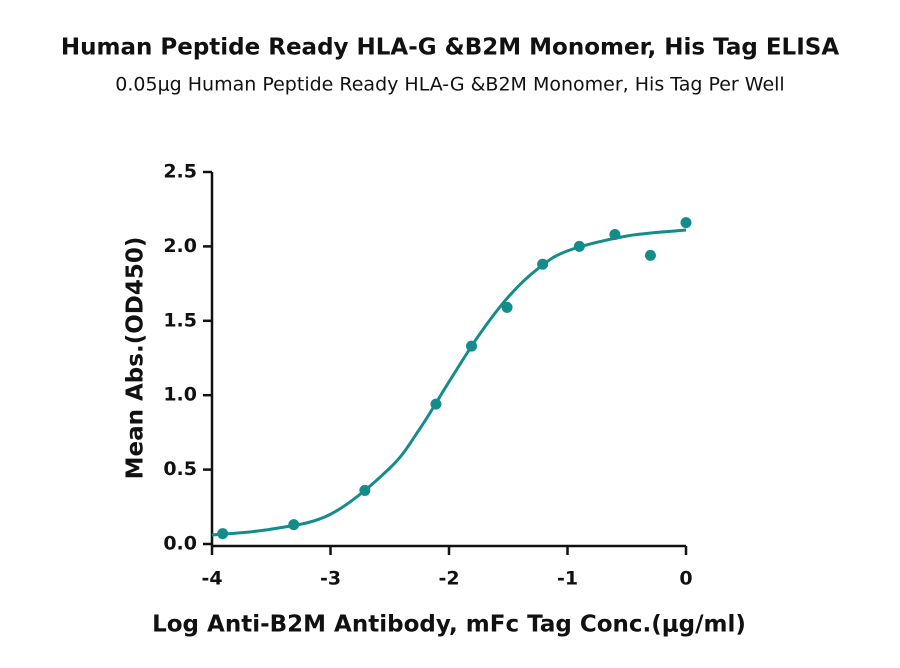 This screenshot has height=668, width=900. What do you see at coordinates (685, 579) in the screenshot?
I see `x-tick-label: 0` at bounding box center [685, 579].